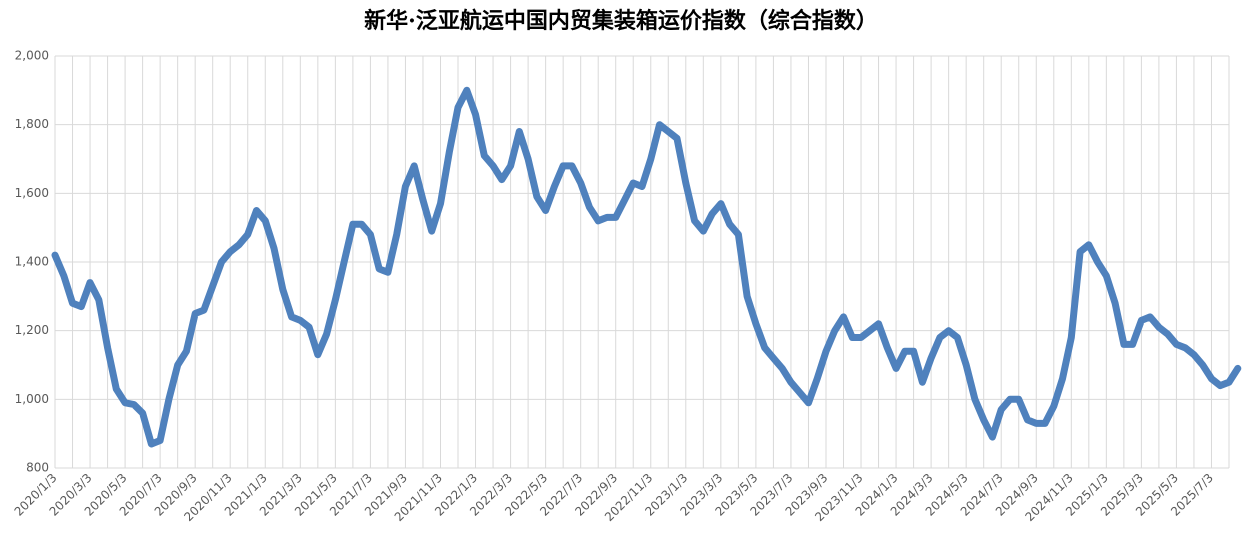  I want to click on y-tick-label: 2,000, so click(32, 56).